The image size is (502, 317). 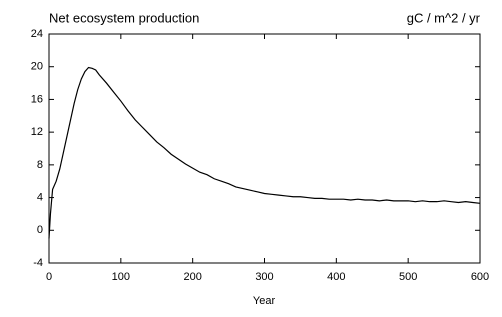 What do you see at coordinates (38, 263) in the screenshot?
I see `y-tick-label: -4` at bounding box center [38, 263].